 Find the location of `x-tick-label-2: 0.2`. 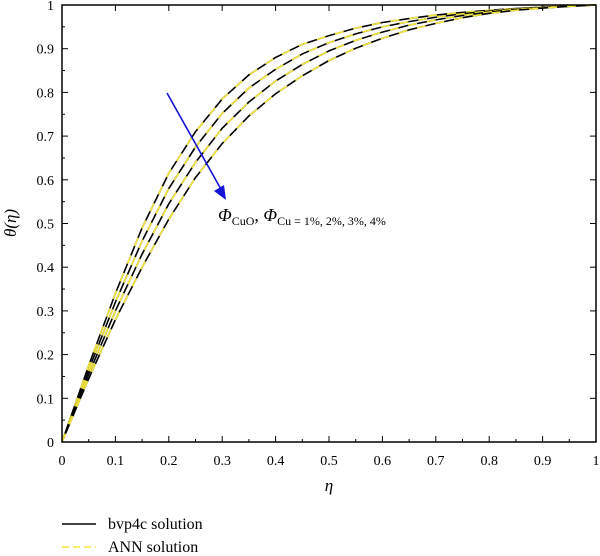

x-tick-label-2: 0.2 is located at coordinates (169, 461).